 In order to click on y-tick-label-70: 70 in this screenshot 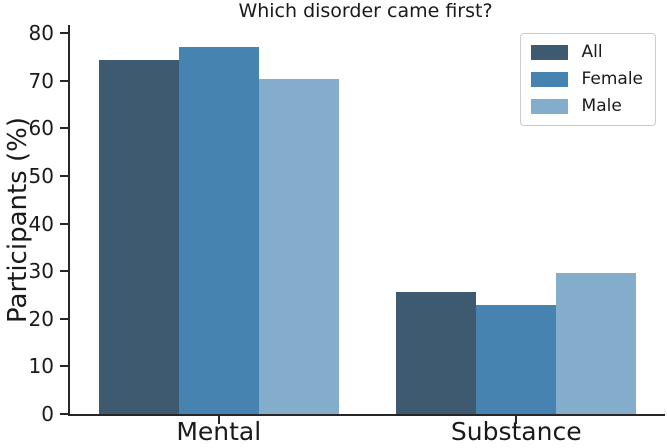, I will do `click(41, 80)`.